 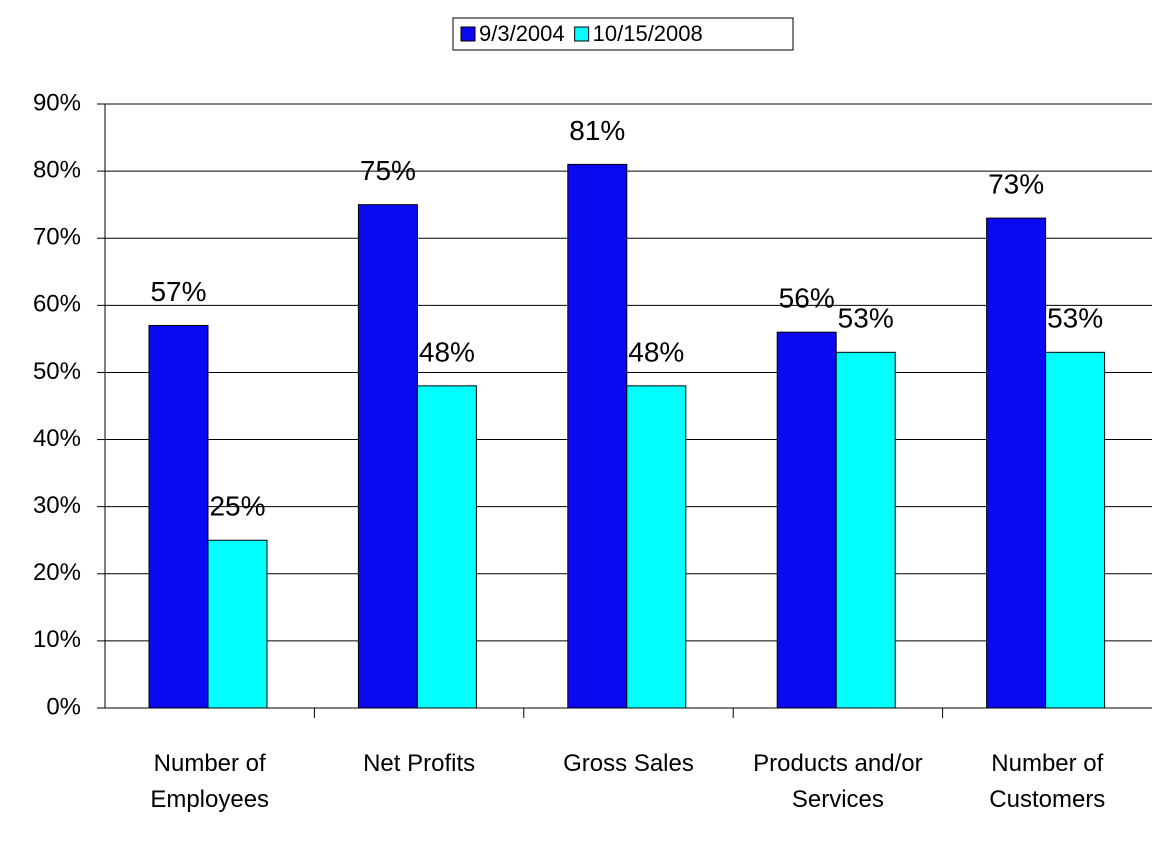 I want to click on y-tick-label: 20%, so click(x=57, y=572).